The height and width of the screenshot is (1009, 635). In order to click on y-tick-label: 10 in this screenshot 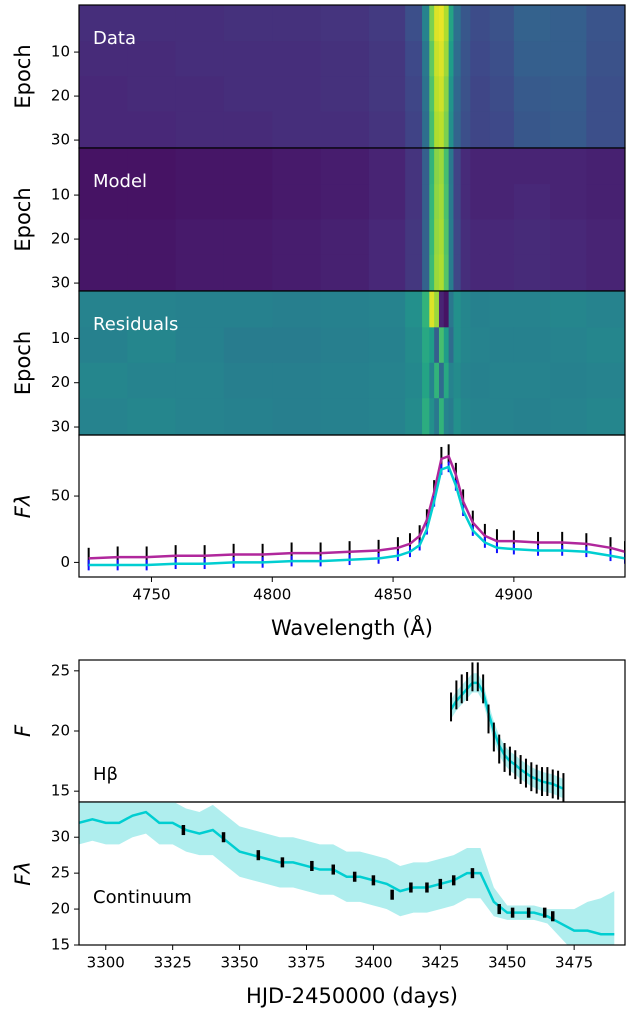, I will do `click(60, 338)`.